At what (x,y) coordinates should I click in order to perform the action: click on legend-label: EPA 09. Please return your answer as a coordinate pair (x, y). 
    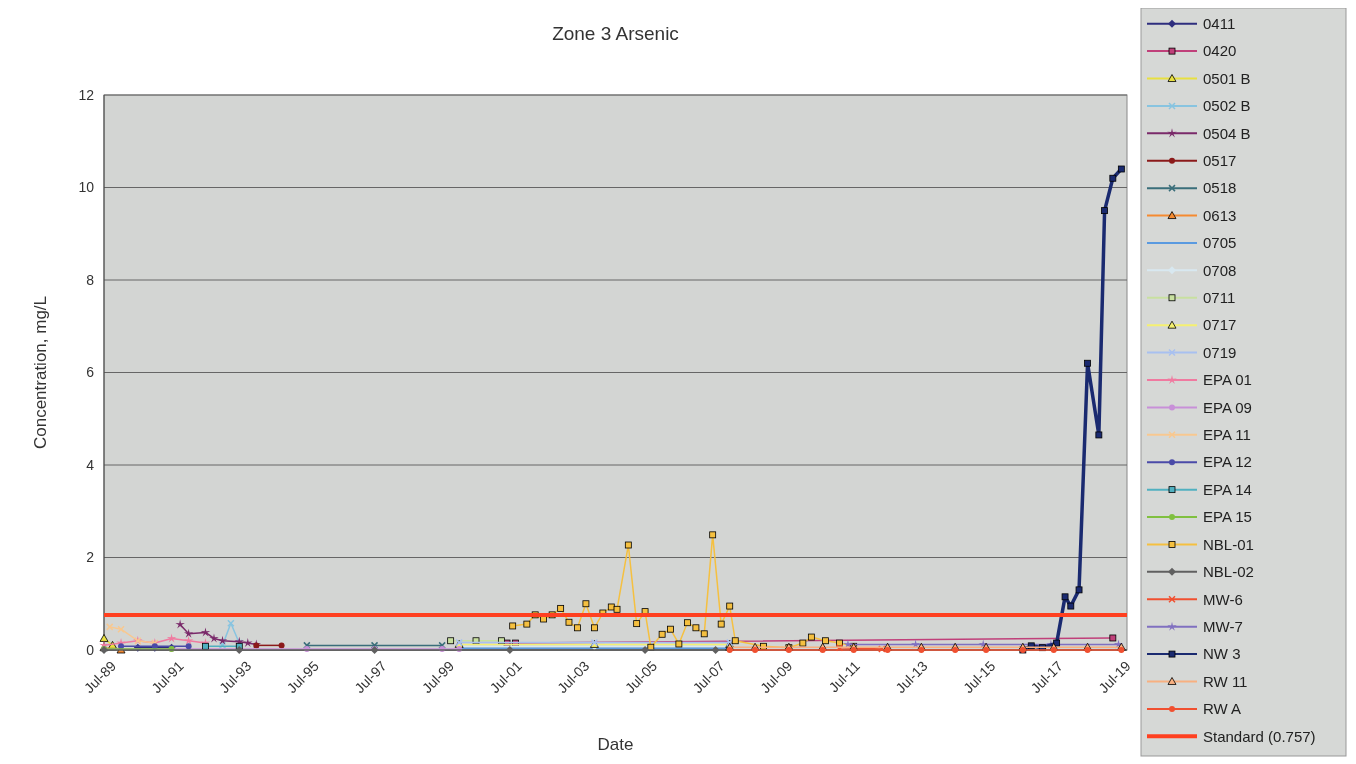
    Looking at the image, I should click on (1227, 407).